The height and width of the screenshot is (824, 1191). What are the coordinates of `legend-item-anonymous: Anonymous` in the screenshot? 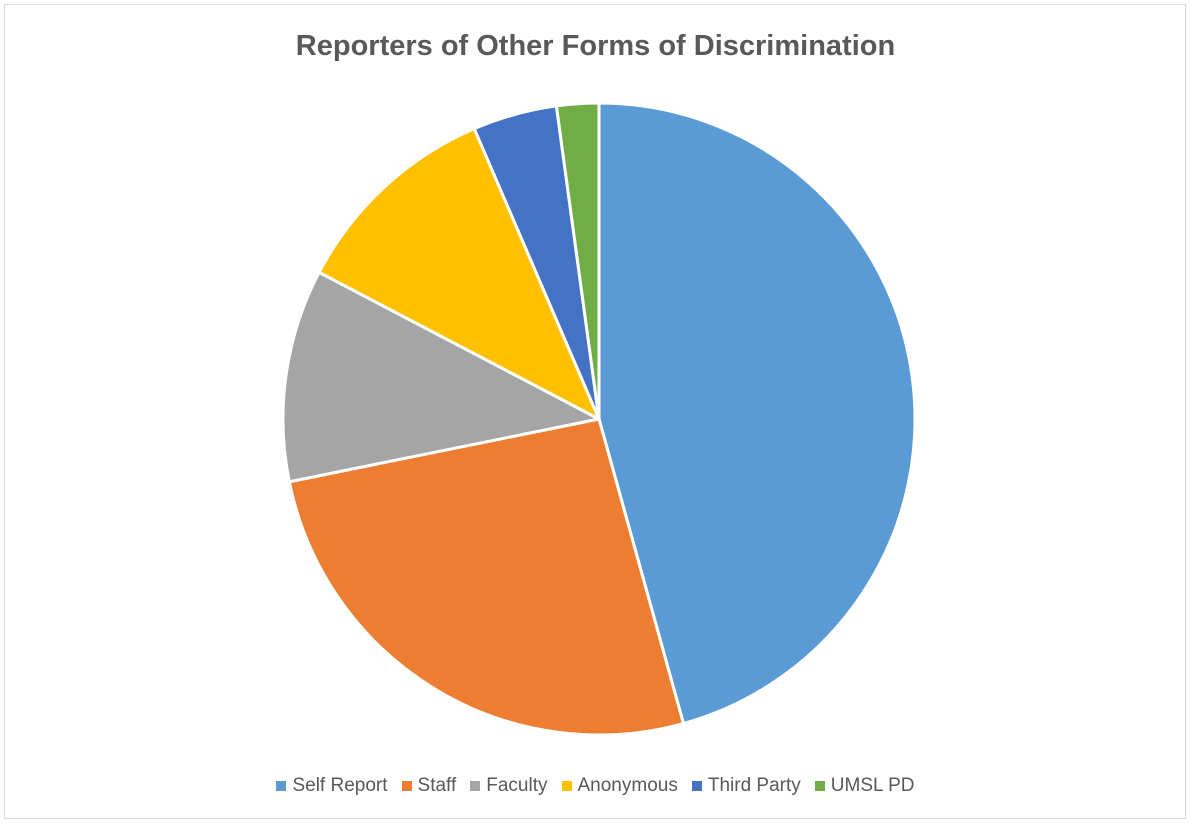 It's located at (619, 786).